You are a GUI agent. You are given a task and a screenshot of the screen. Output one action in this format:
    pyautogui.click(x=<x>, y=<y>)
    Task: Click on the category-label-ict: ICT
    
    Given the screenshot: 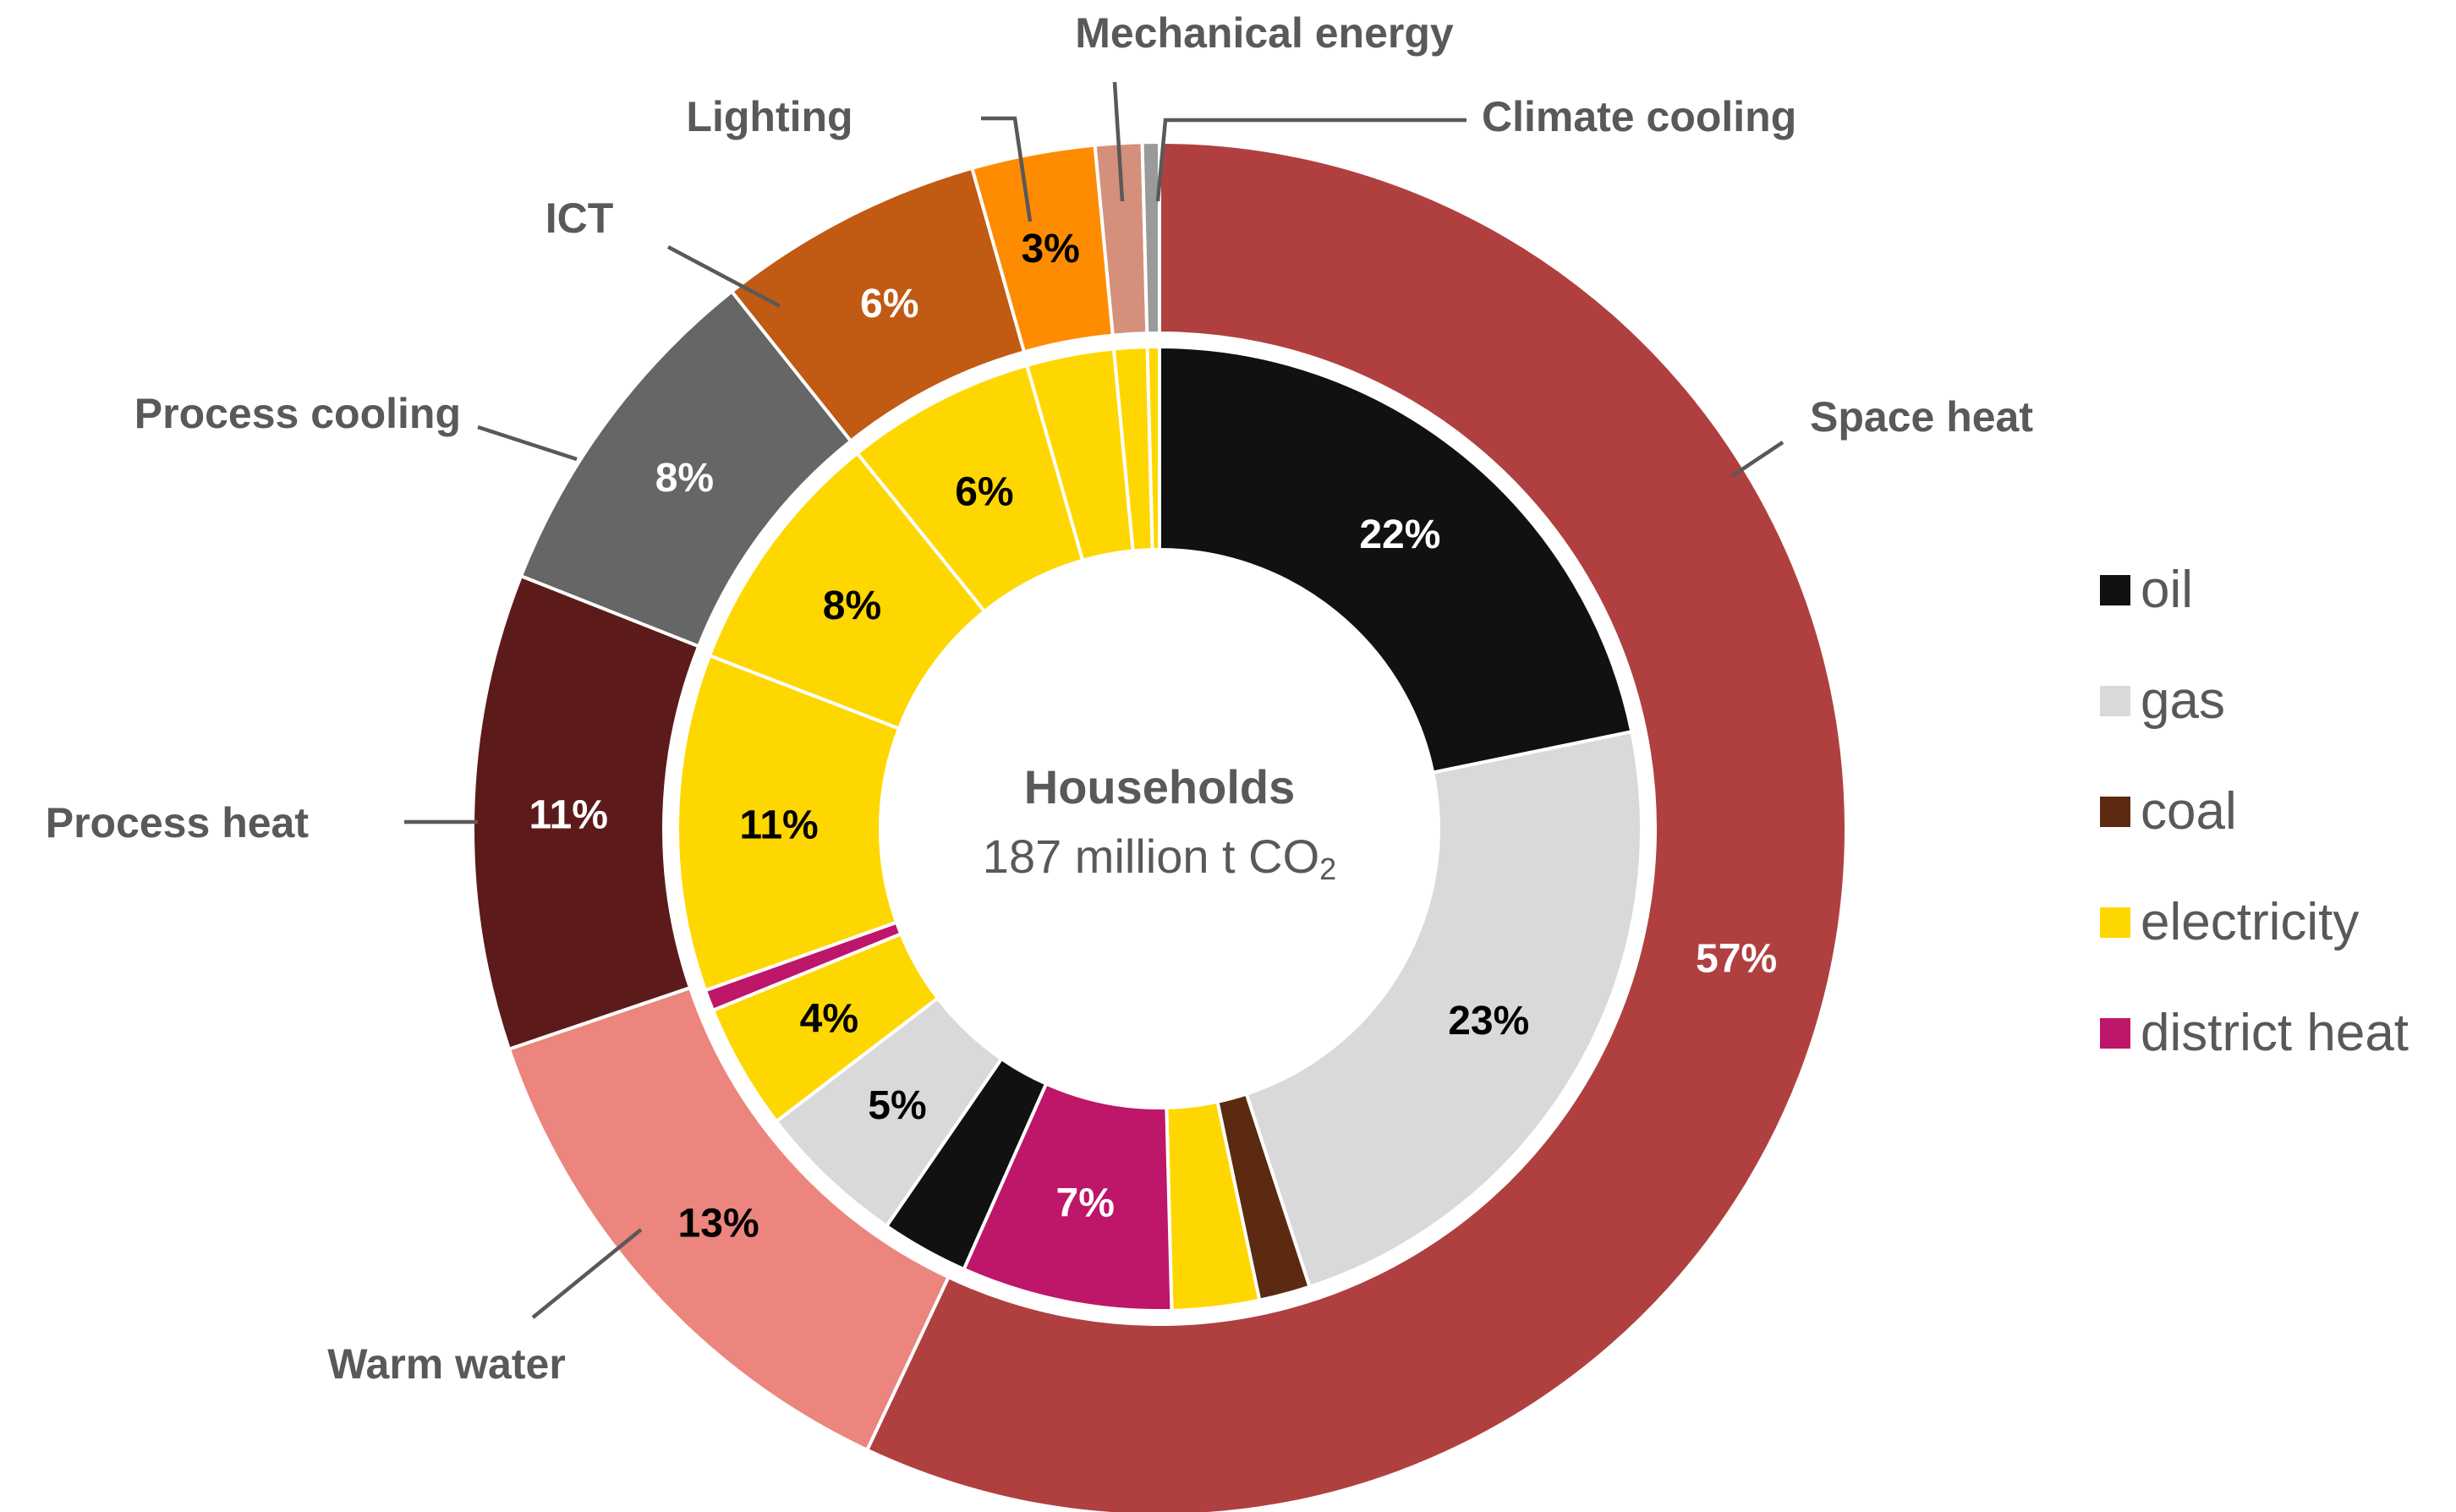 What is the action you would take?
    pyautogui.click(x=579, y=218)
    